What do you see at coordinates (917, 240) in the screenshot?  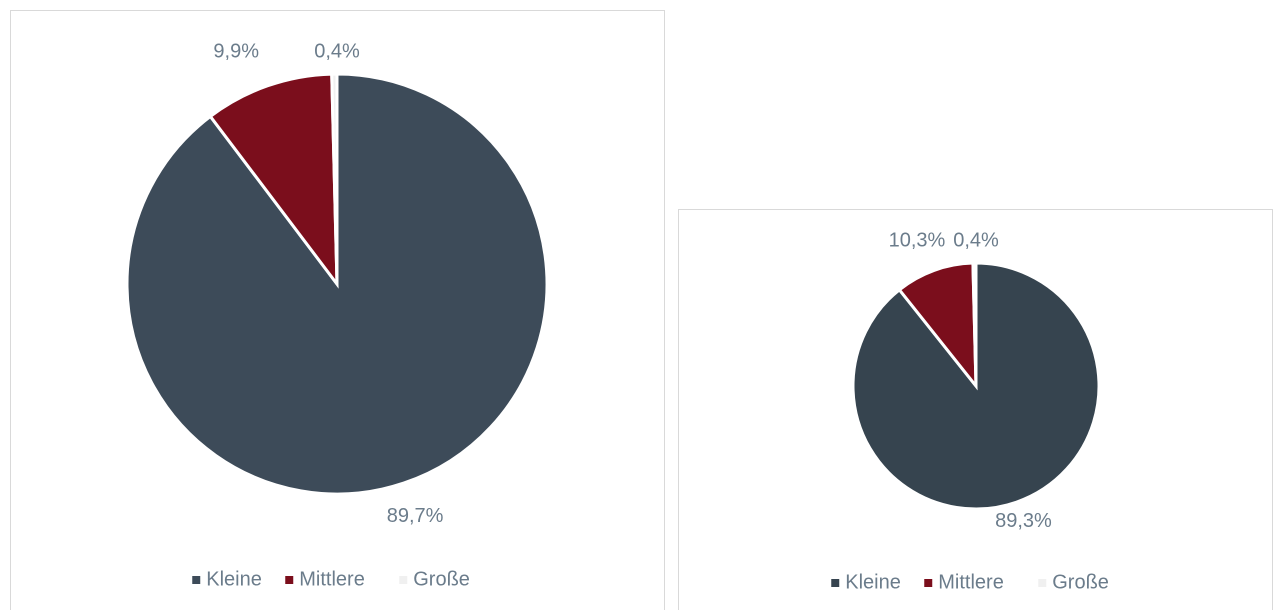 I see `data-label: 10,3%` at bounding box center [917, 240].